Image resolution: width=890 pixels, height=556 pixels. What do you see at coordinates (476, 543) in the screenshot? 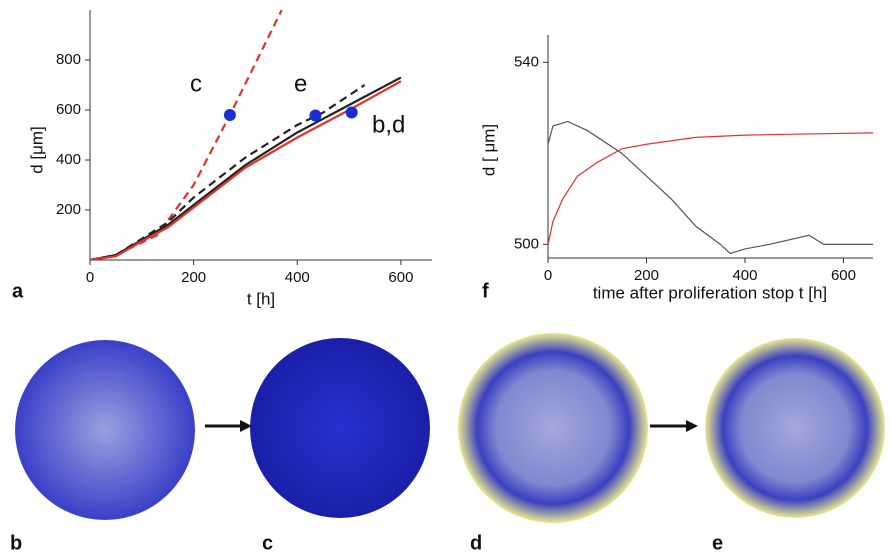
I see `panel-label: d` at bounding box center [476, 543].